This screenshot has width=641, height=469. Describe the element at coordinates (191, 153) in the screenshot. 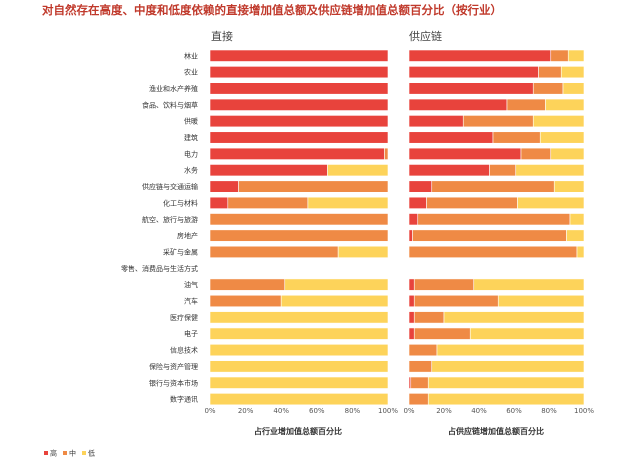

I see `category-label: 电力` at that location.